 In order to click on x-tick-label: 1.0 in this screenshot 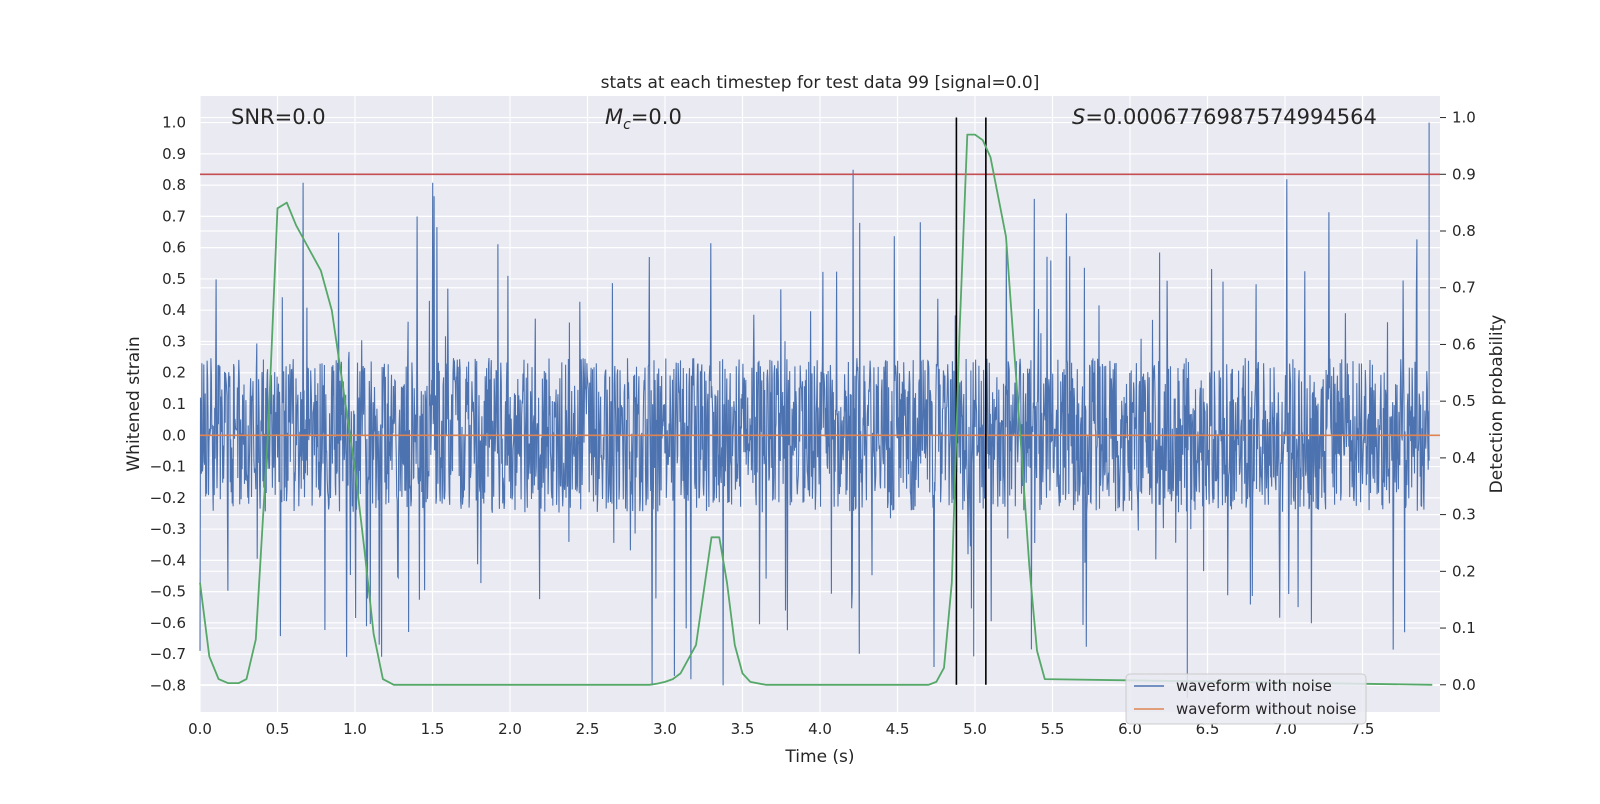, I will do `click(355, 729)`.